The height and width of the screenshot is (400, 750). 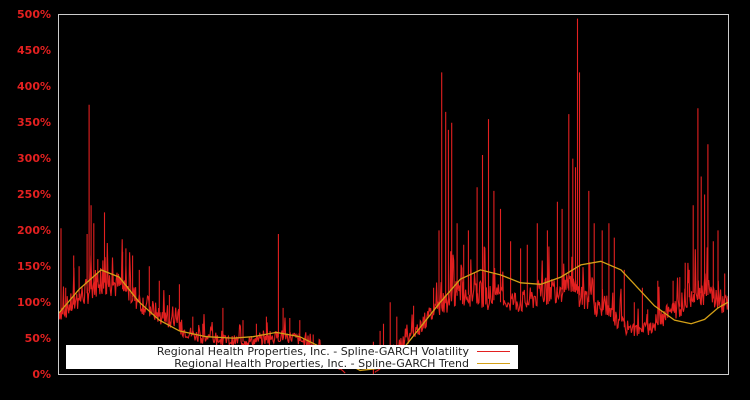 What do you see at coordinates (34, 122) in the screenshot?
I see `y-tick-label: 350%` at bounding box center [34, 122].